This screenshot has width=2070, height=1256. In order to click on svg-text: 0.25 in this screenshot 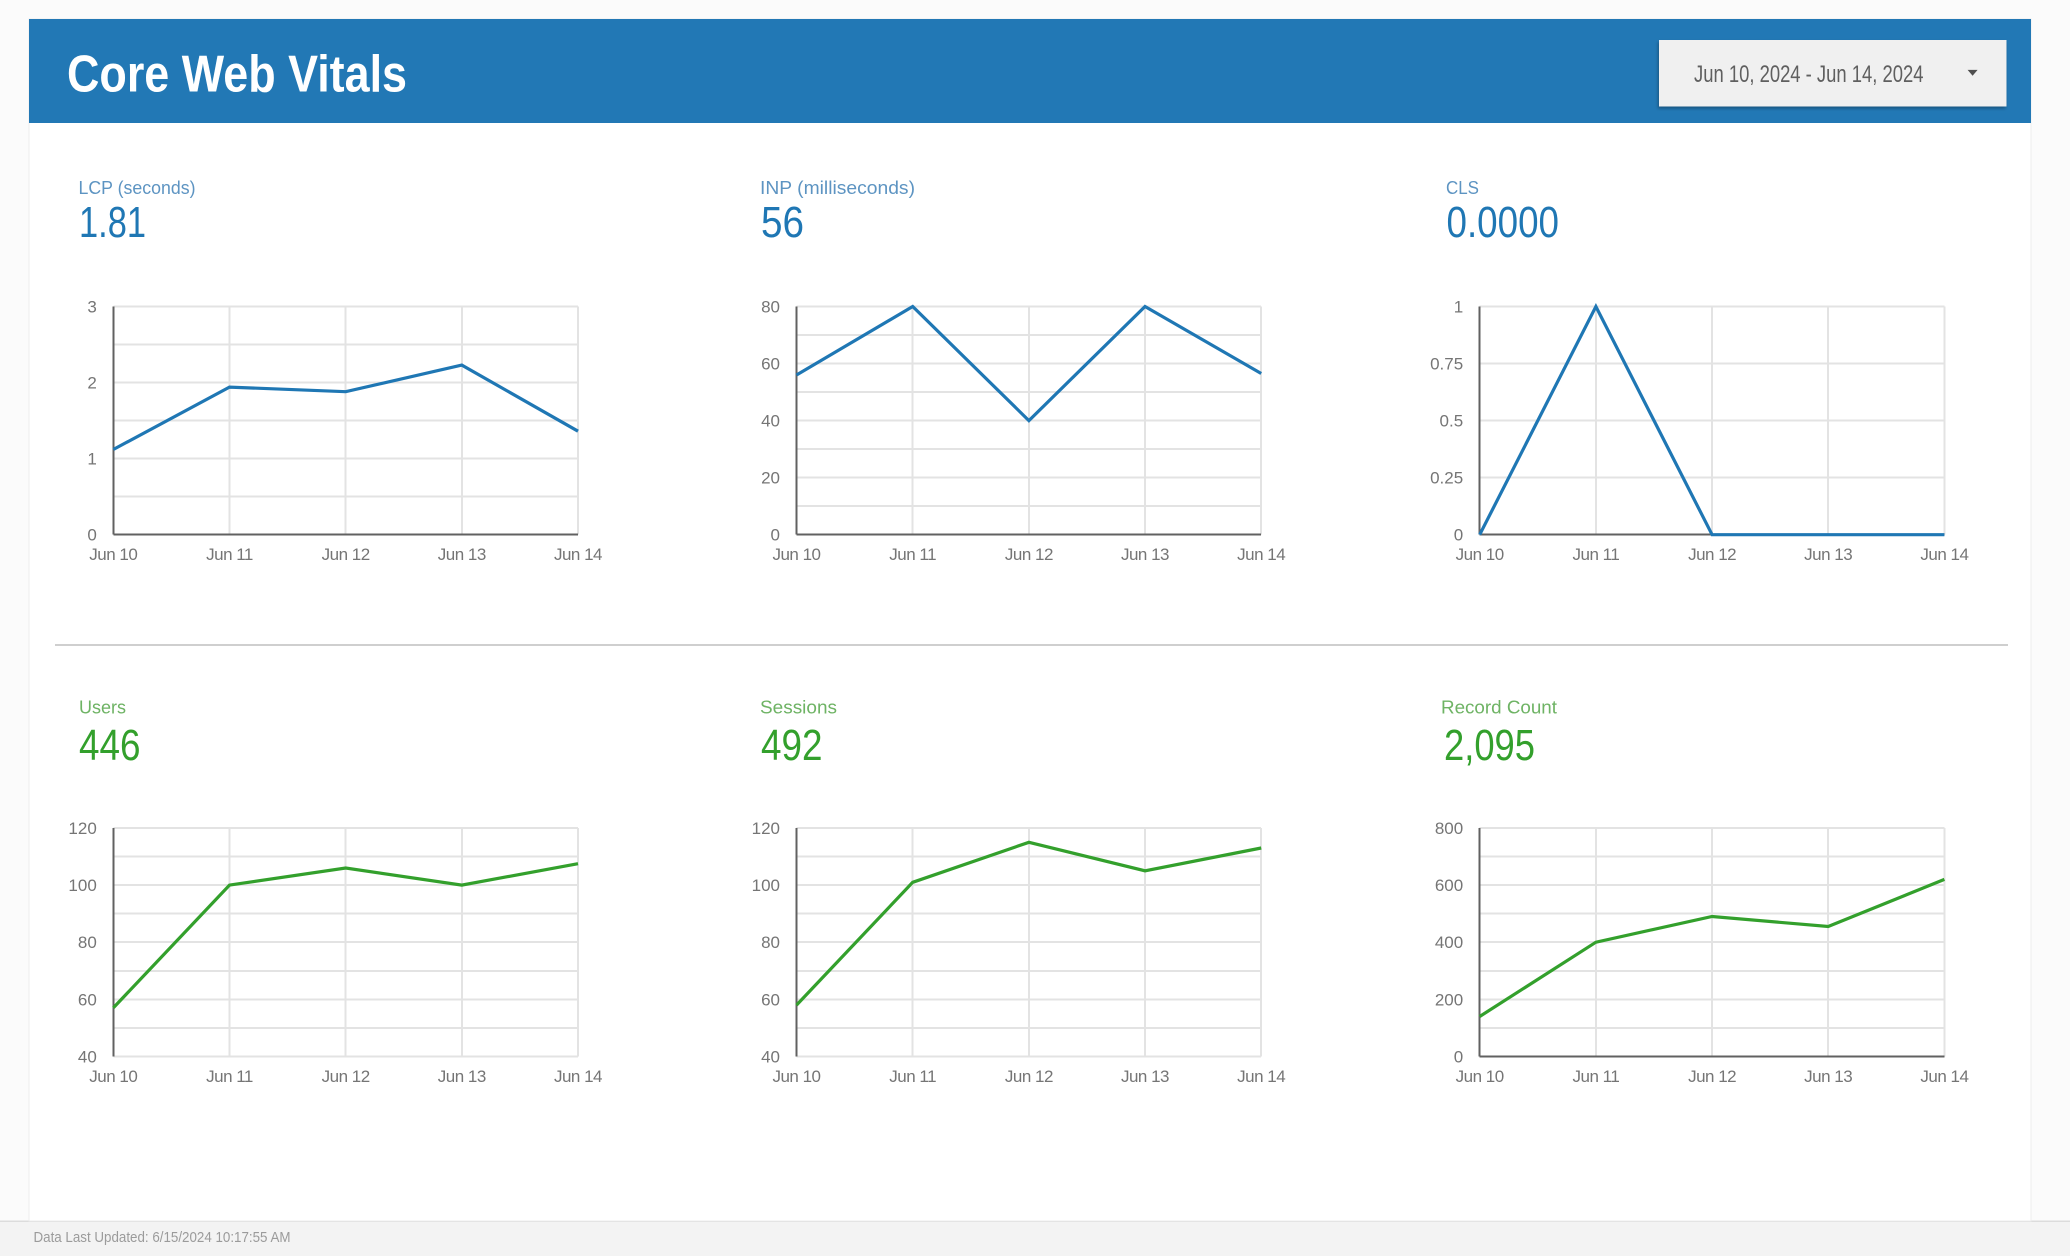, I will do `click(1446, 478)`.